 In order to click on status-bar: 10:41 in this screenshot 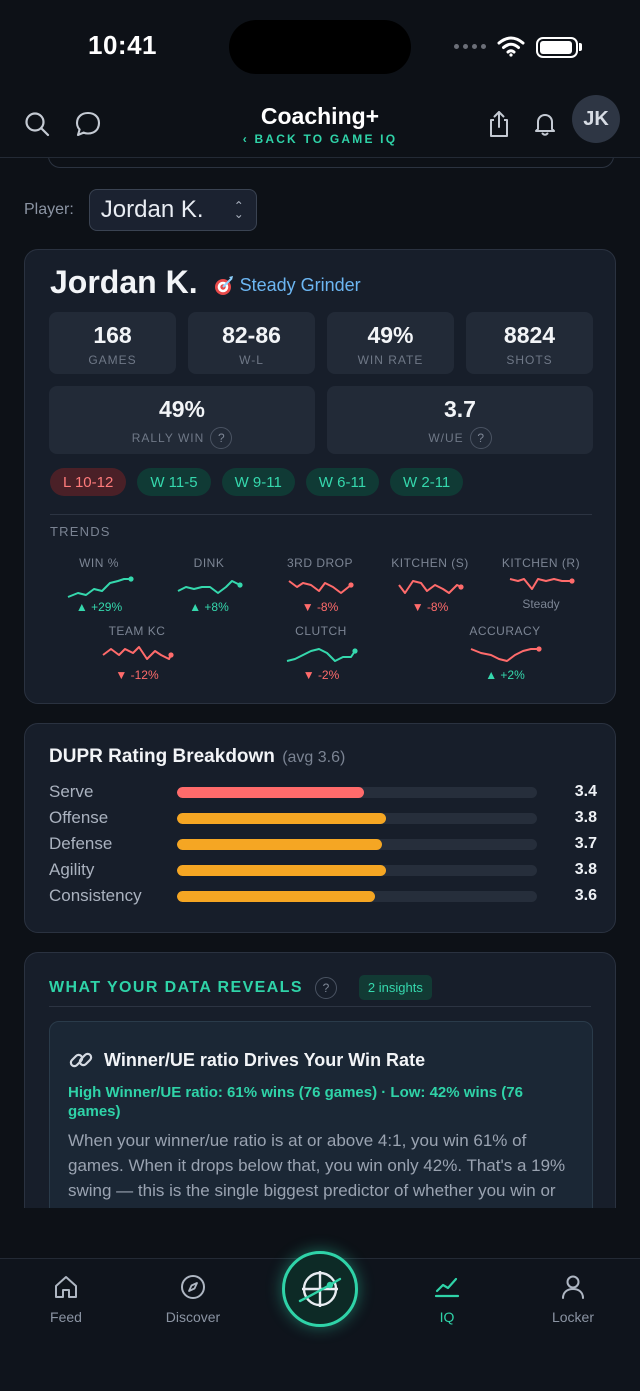, I will do `click(320, 47)`.